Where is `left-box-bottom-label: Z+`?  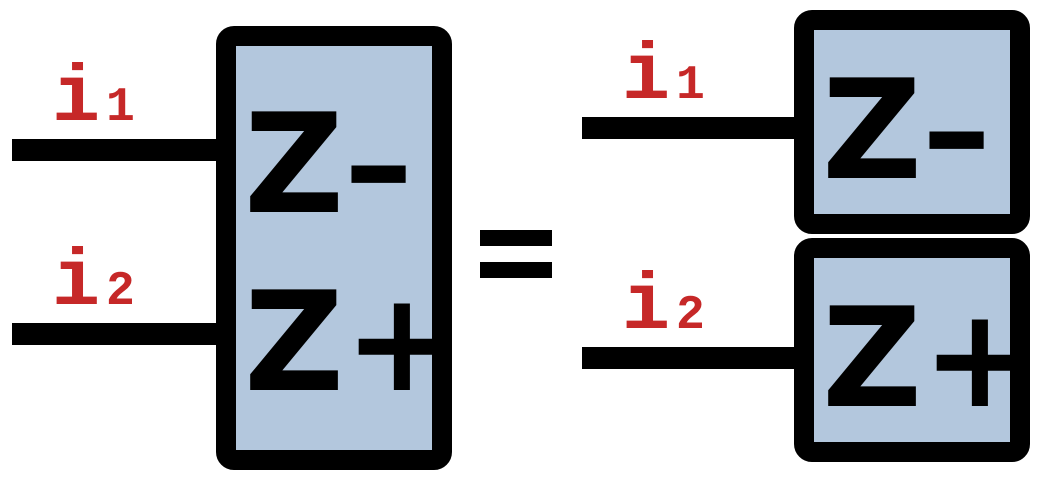
left-box-bottom-label: Z+ is located at coordinates (352, 342).